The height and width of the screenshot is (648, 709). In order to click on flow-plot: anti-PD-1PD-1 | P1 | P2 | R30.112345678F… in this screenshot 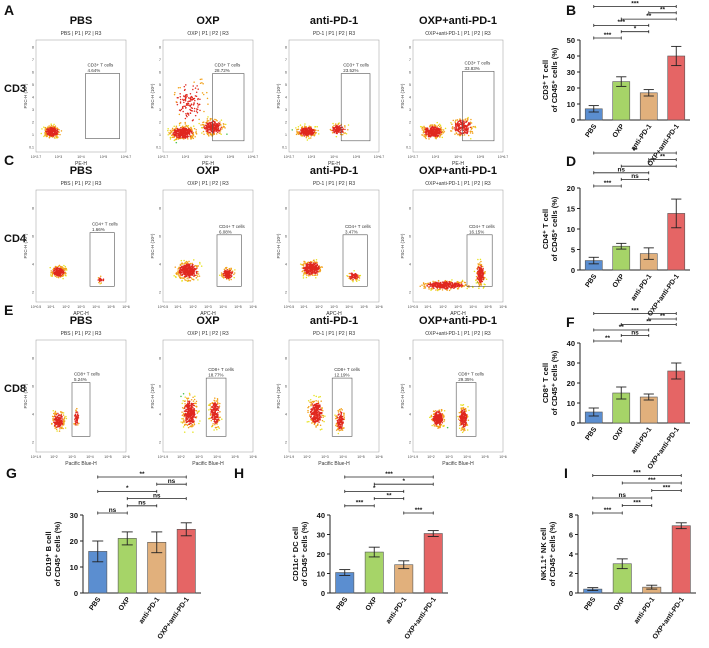, I will do `click(330, 91)`.